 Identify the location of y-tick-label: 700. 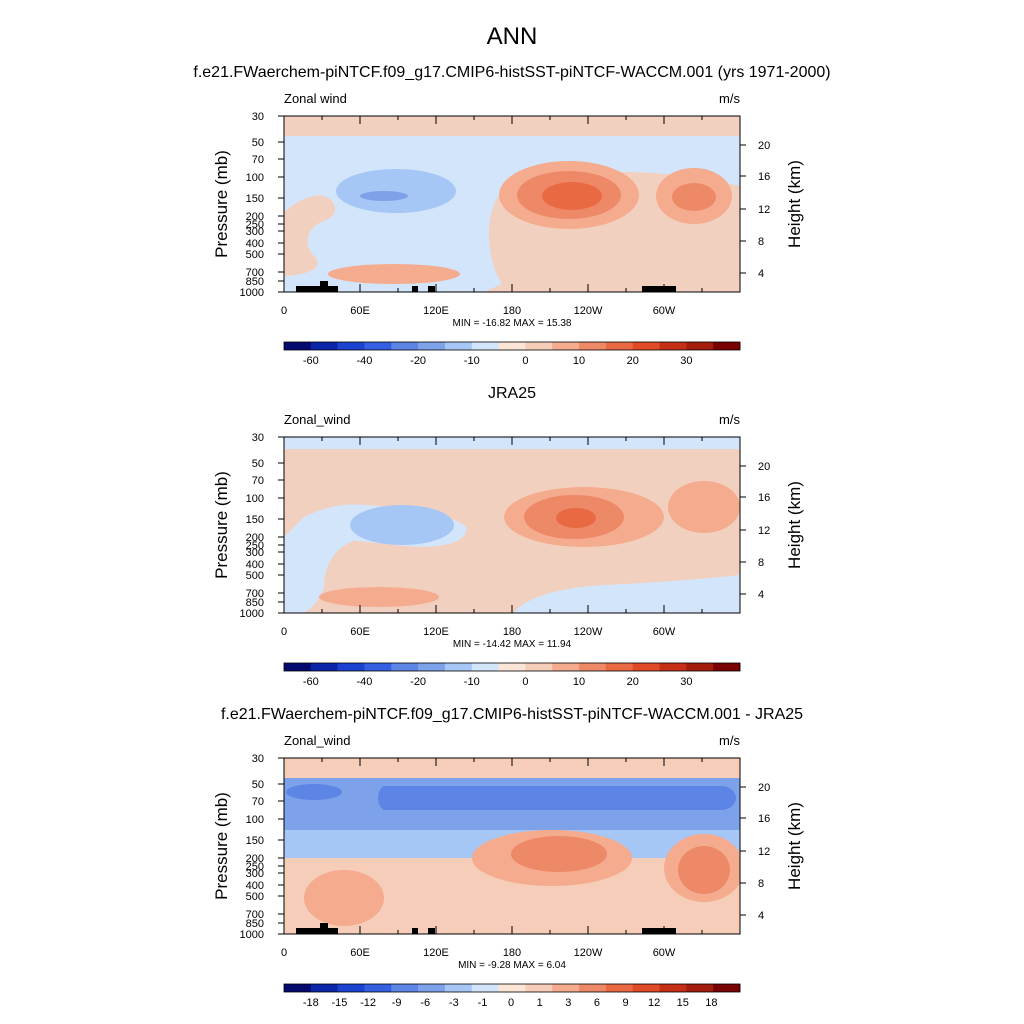
(255, 594).